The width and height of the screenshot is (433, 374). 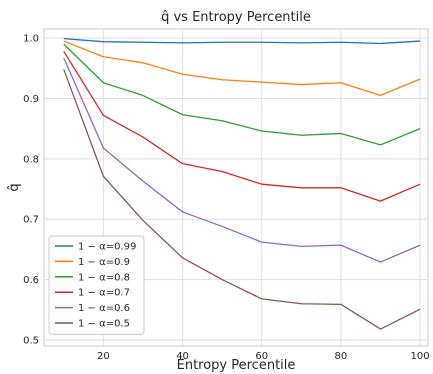 What do you see at coordinates (107, 247) in the screenshot?
I see `legend-entry-0: 1 − α=0.99` at bounding box center [107, 247].